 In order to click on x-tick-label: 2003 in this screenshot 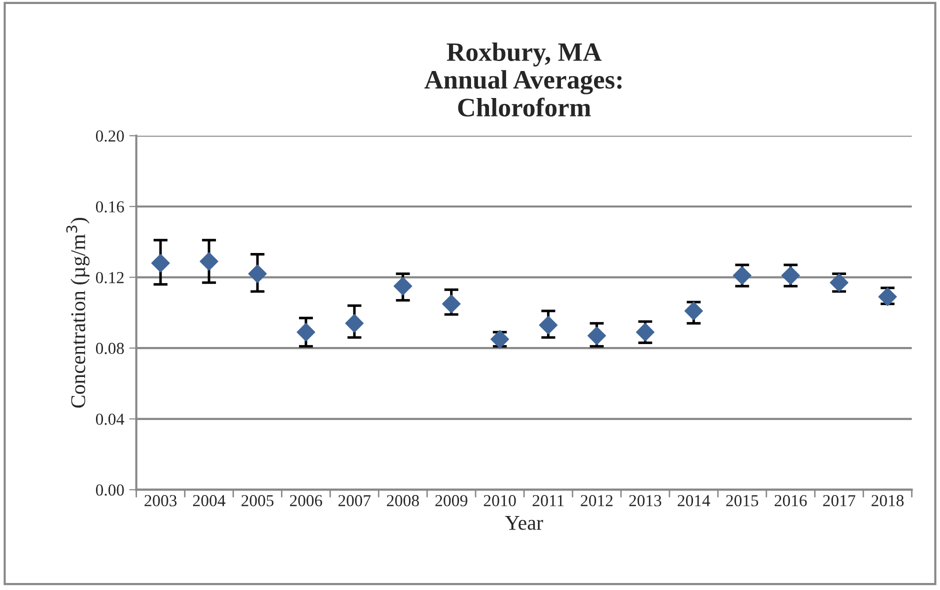, I will do `click(160, 500)`.